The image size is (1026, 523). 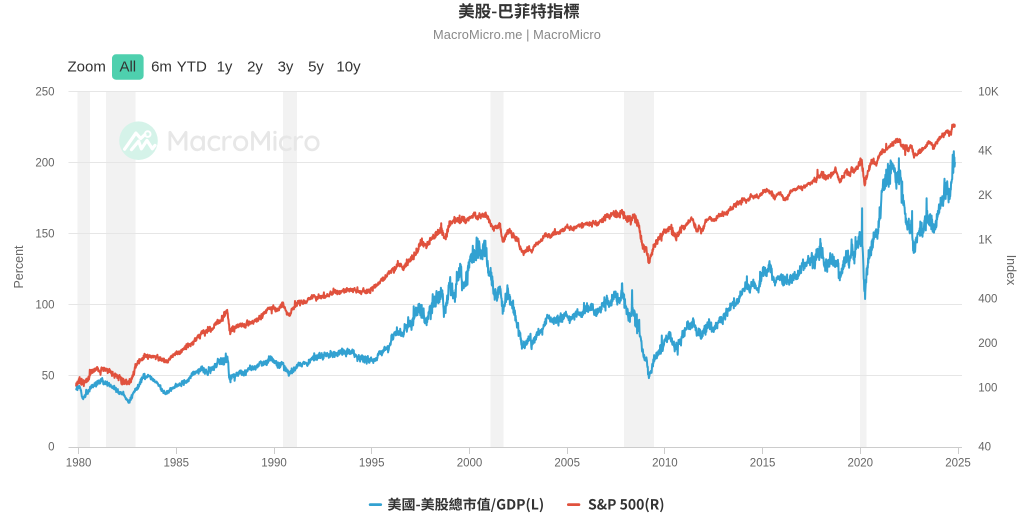 I want to click on svg-text: 1y, so click(x=225, y=67).